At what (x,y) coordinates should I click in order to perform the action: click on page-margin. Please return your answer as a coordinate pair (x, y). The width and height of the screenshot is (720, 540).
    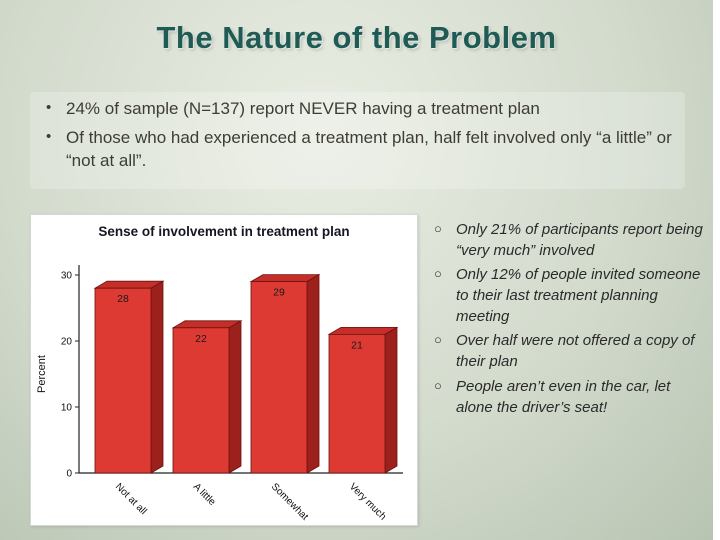
    Looking at the image, I should click on (716, 270).